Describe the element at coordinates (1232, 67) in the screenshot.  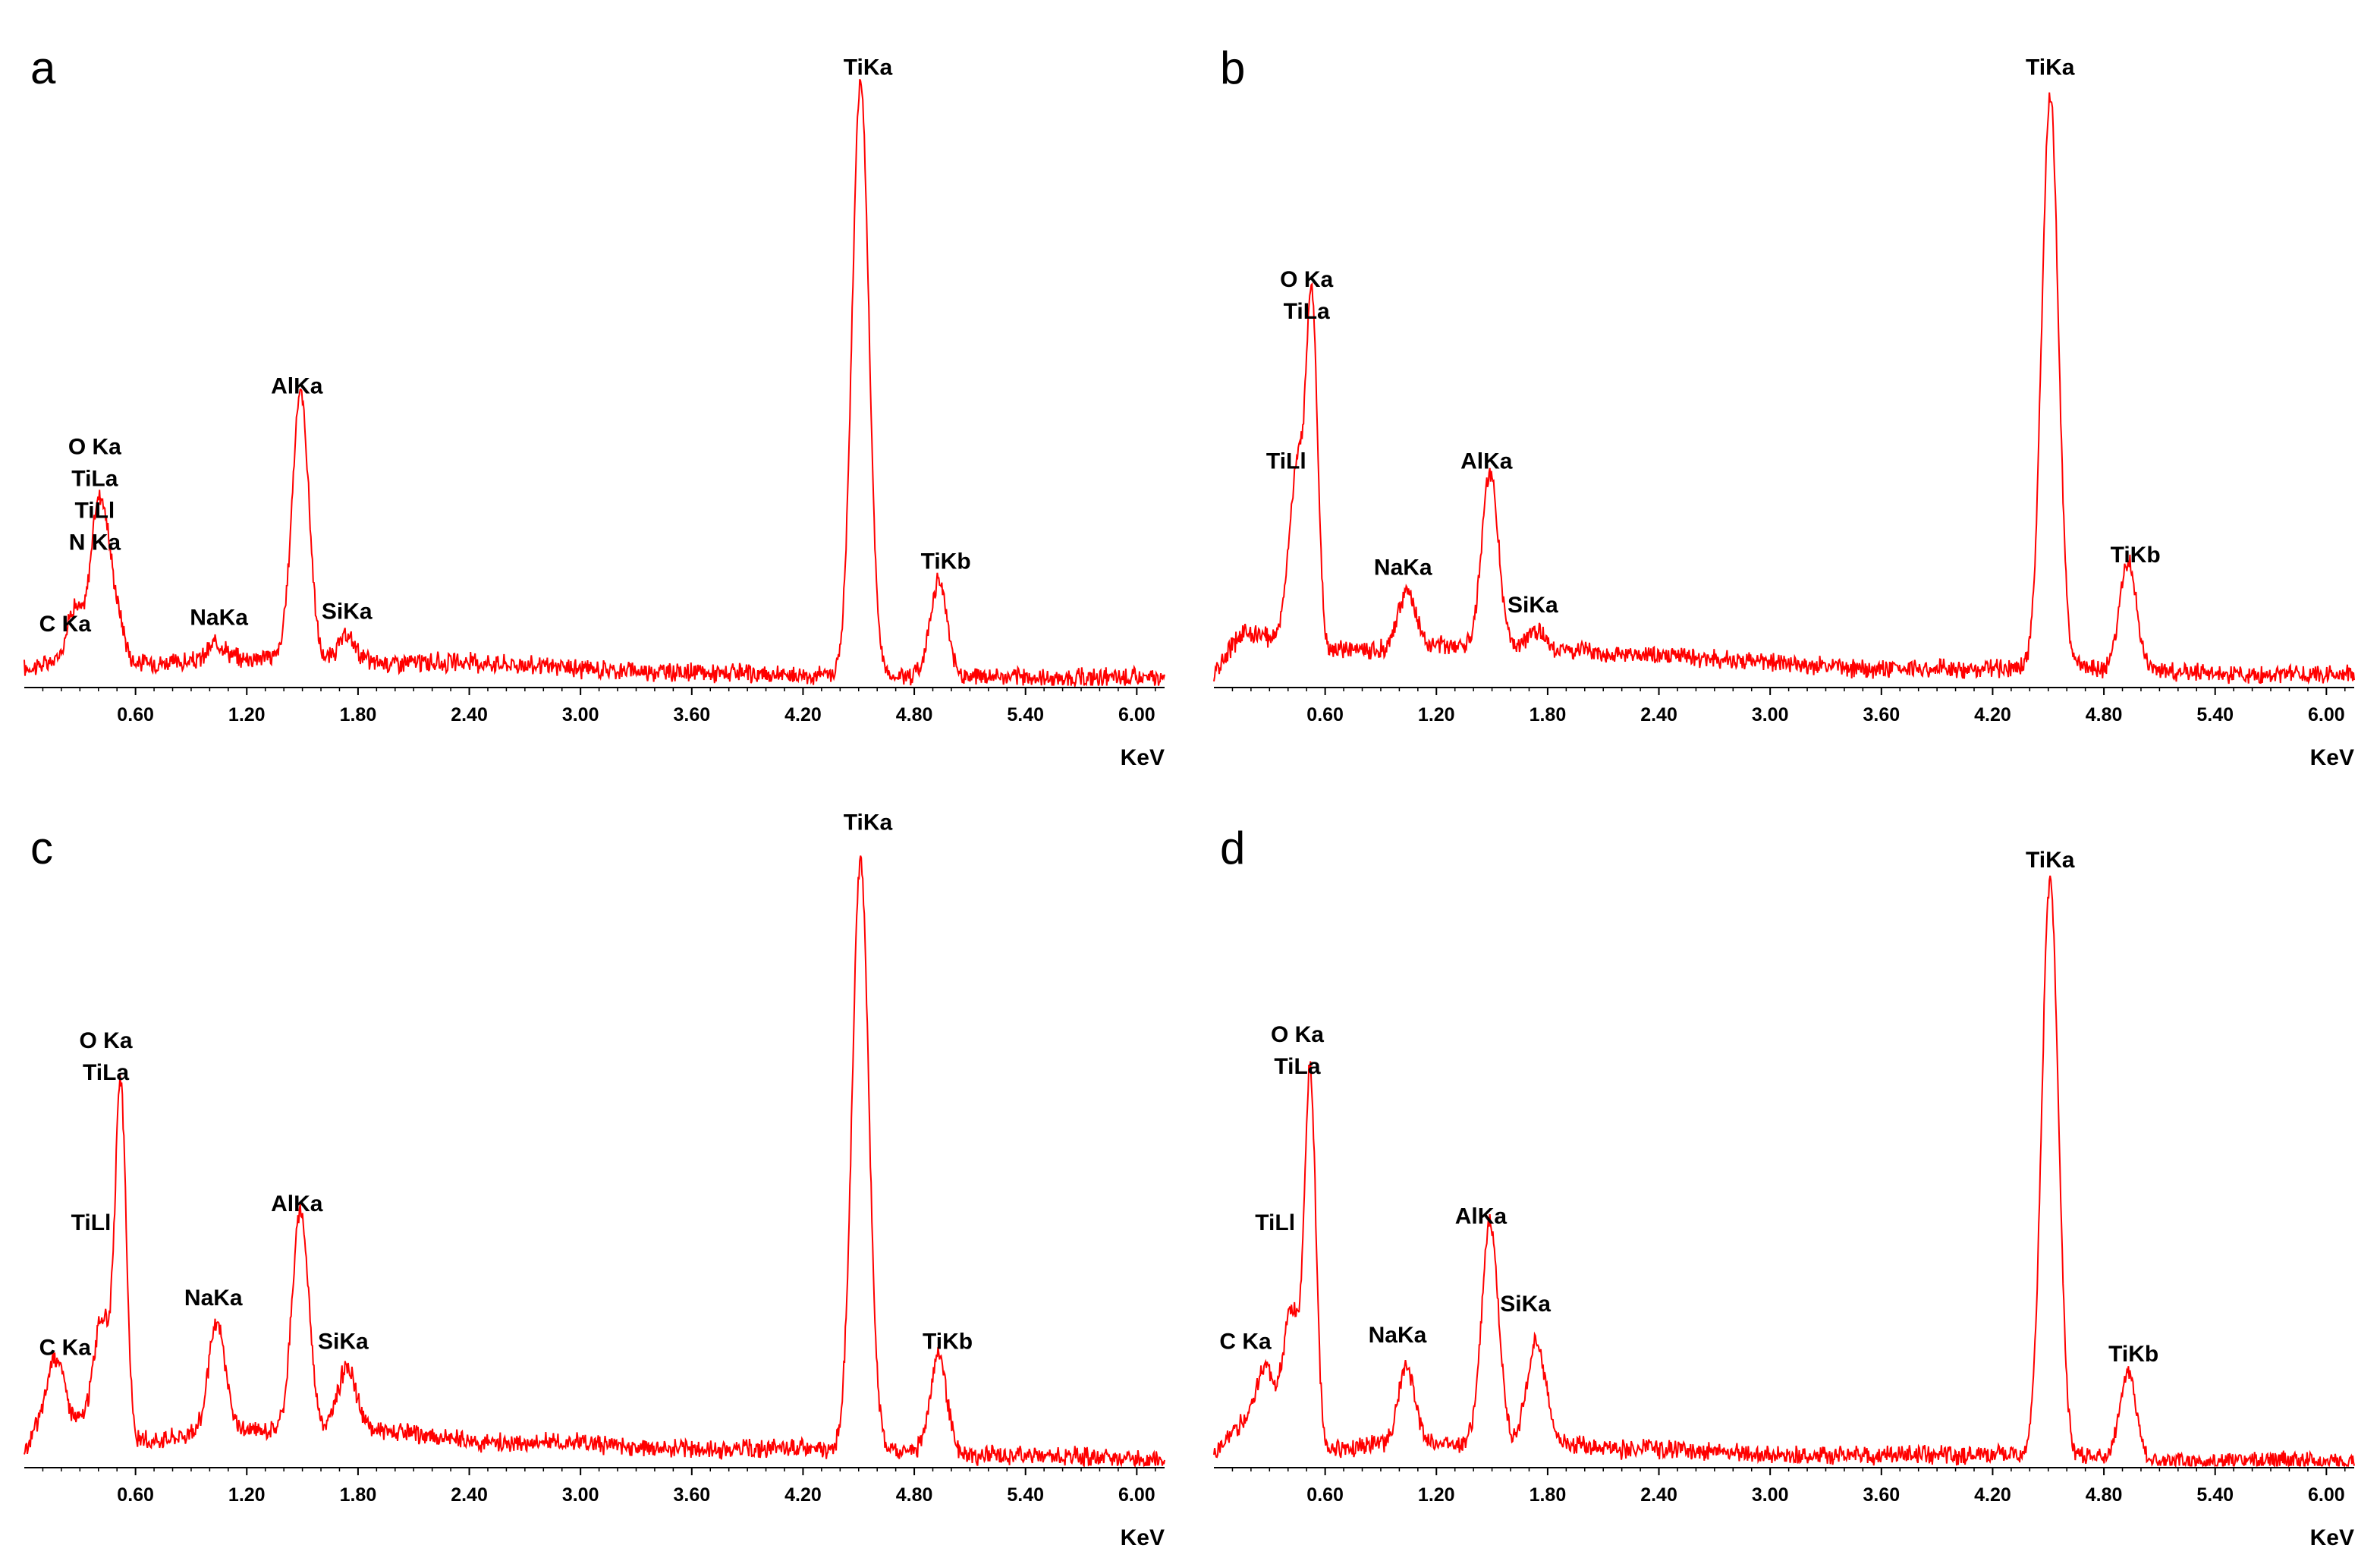
I see `panel-label: b` at that location.